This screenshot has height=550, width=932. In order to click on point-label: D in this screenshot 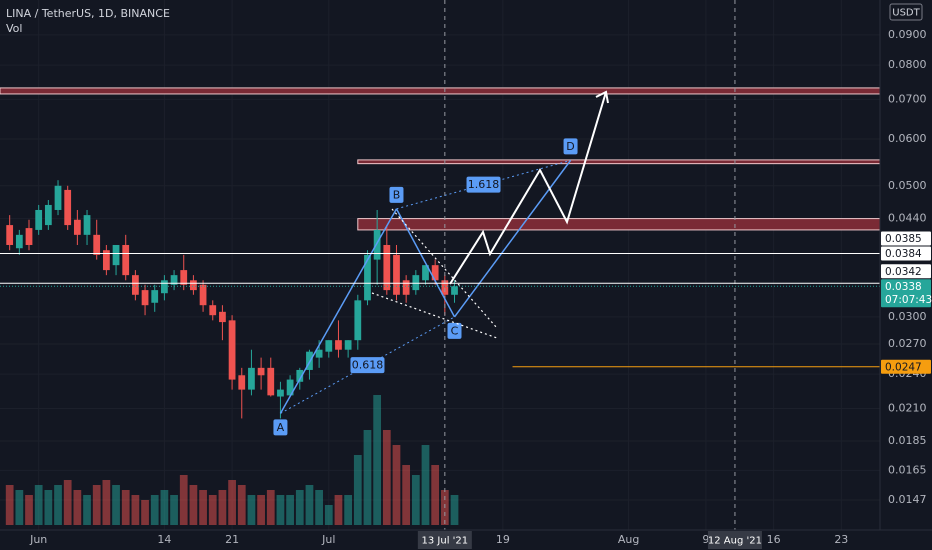, I will do `click(570, 146)`.